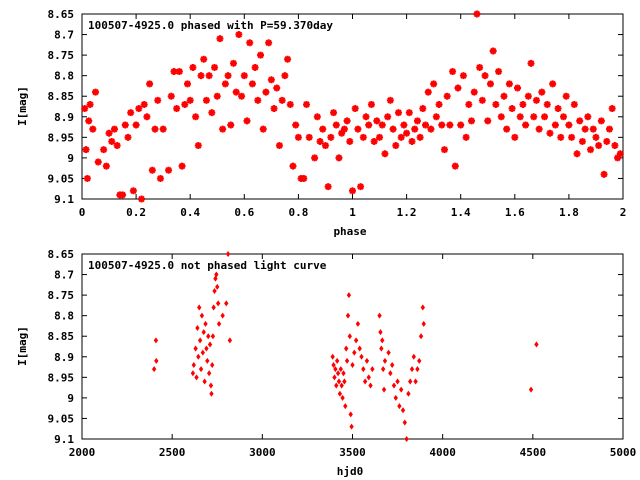 The height and width of the screenshot is (480, 640). Describe the element at coordinates (298, 212) in the screenshot. I see `x-tick-label: 0.8` at that location.